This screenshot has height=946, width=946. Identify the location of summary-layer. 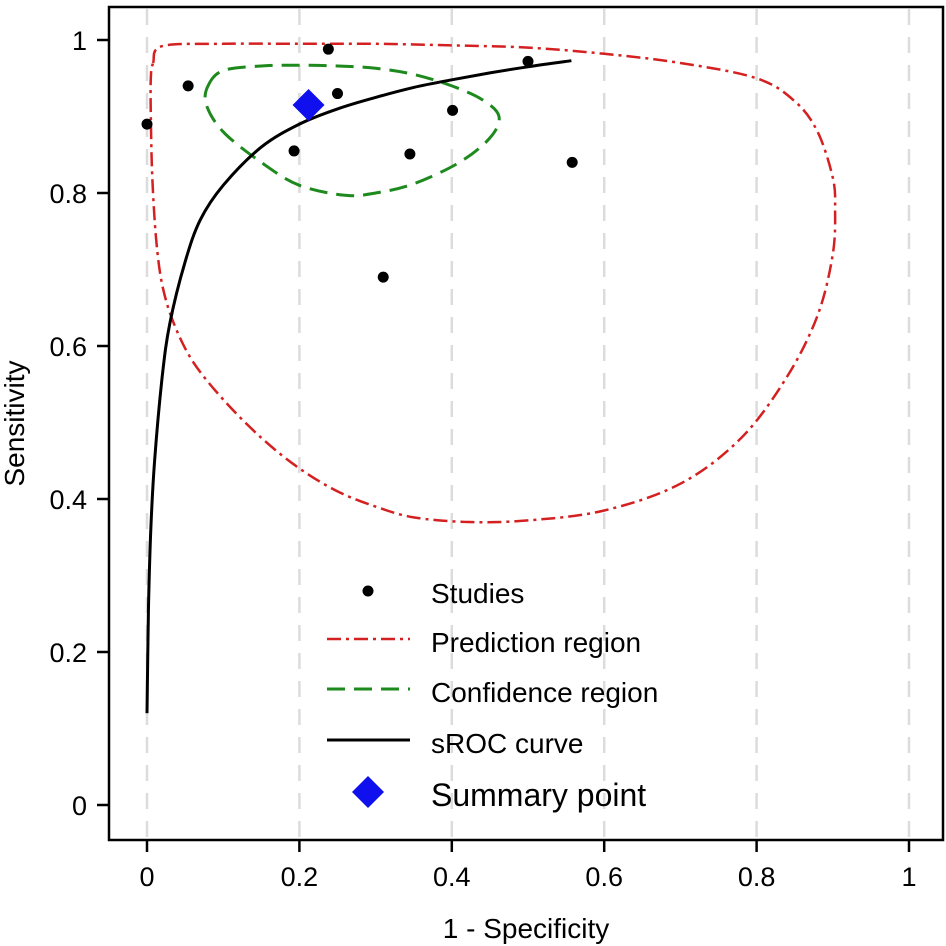
(308, 105).